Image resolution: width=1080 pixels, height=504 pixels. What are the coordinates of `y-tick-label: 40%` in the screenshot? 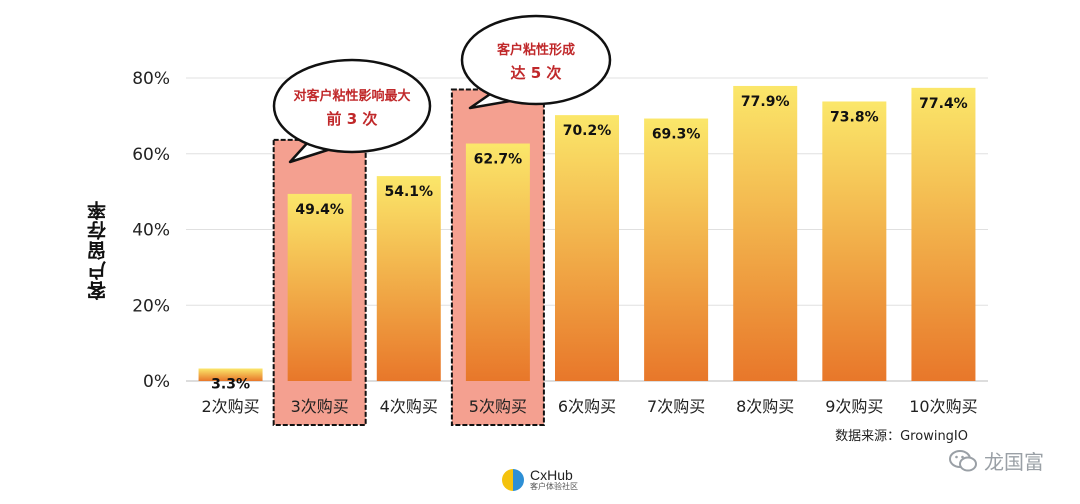 It's located at (151, 231).